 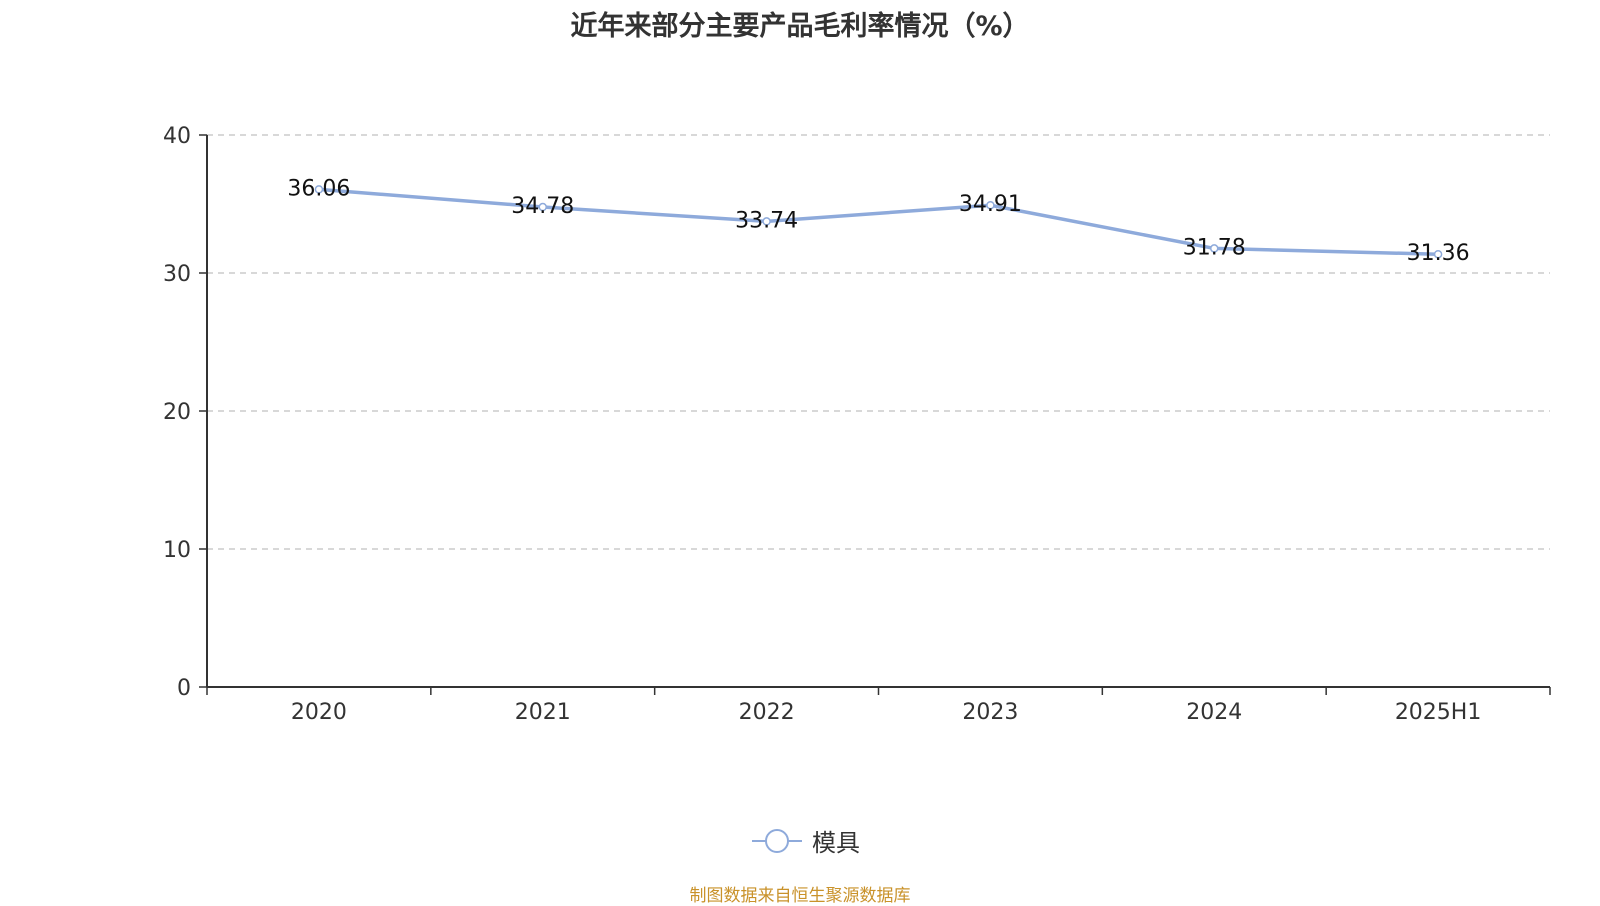 I want to click on data-label: 31.36, so click(x=1438, y=253).